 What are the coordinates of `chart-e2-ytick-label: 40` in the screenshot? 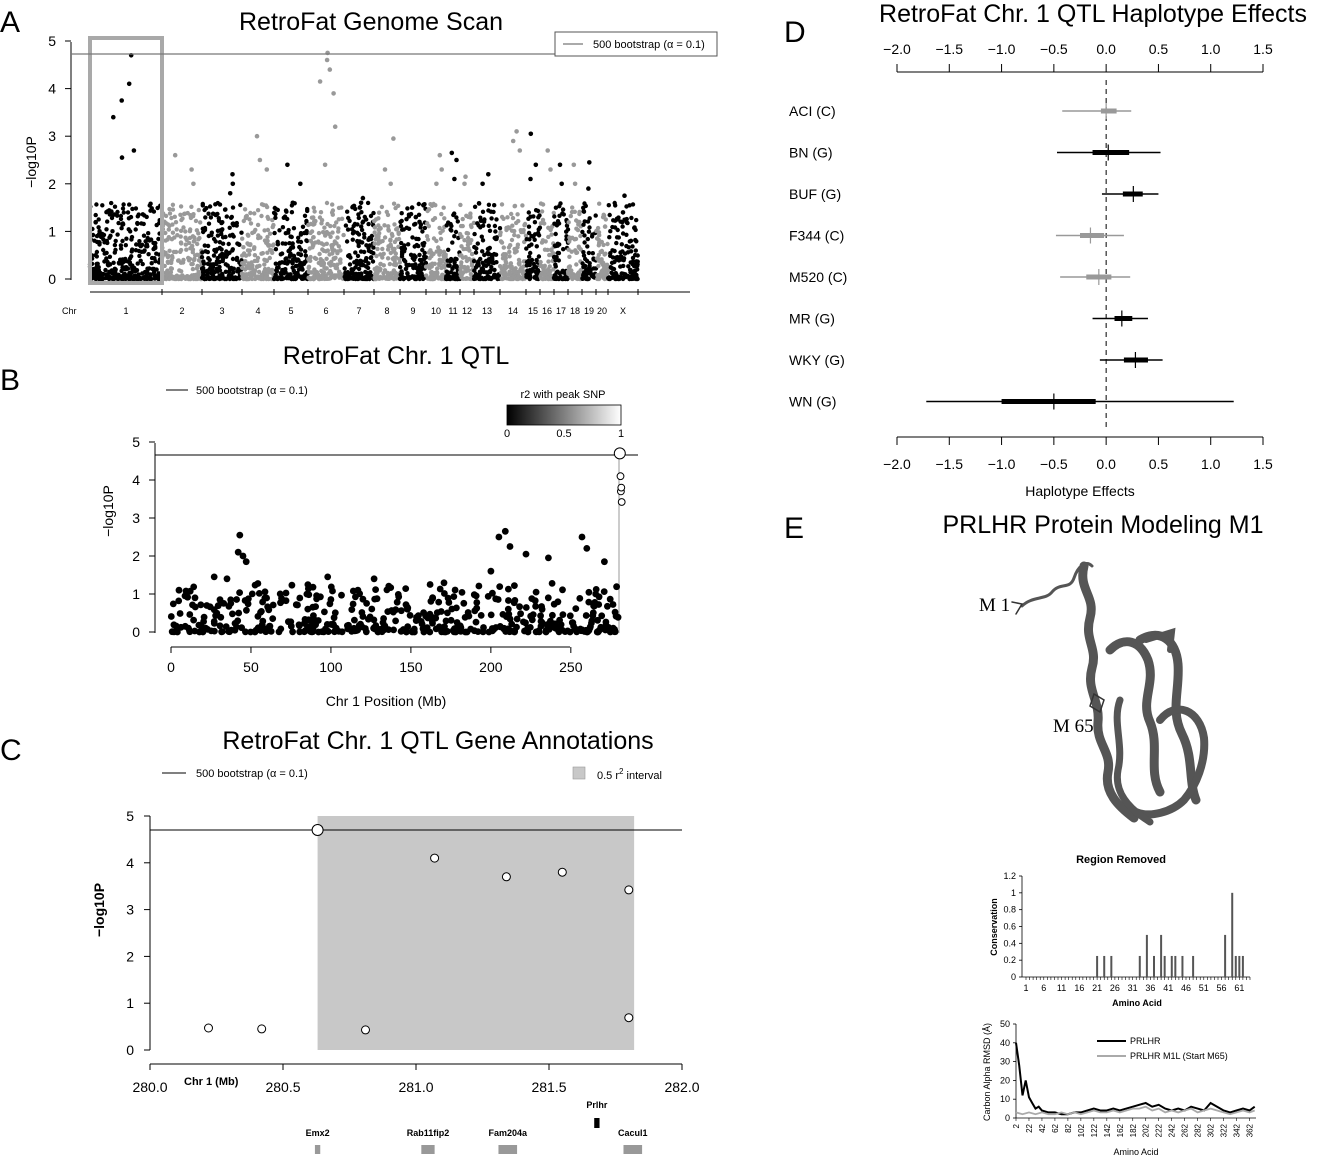 It's located at (1005, 1043).